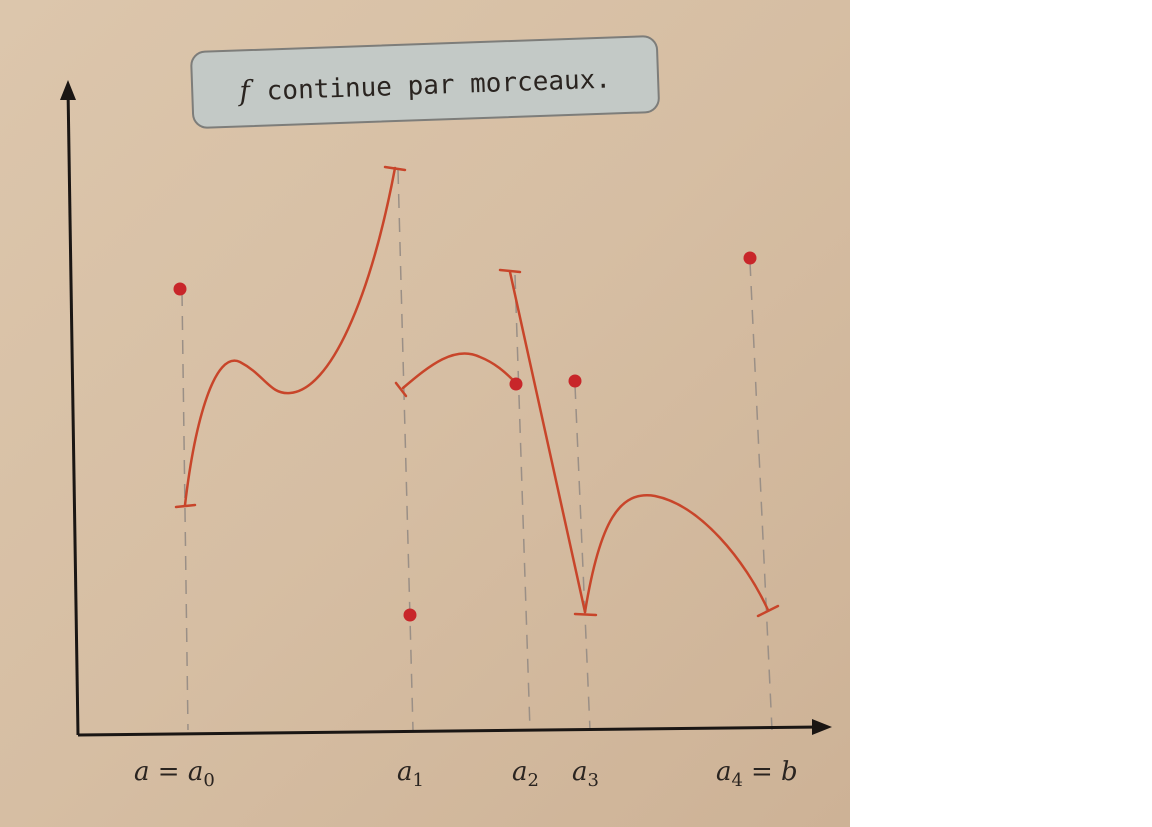  Describe the element at coordinates (208, 780) in the screenshot. I see `label-subscript: 0` at that location.